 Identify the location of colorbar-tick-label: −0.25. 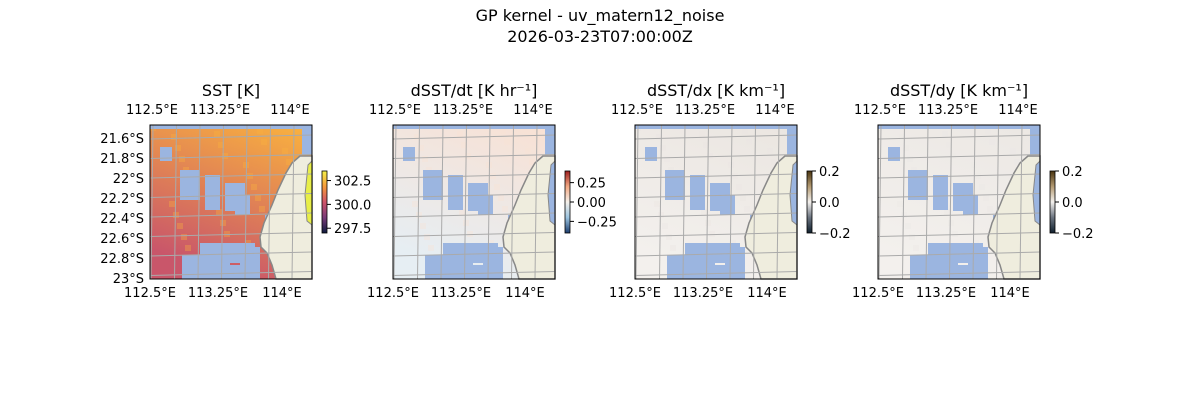
(597, 222).